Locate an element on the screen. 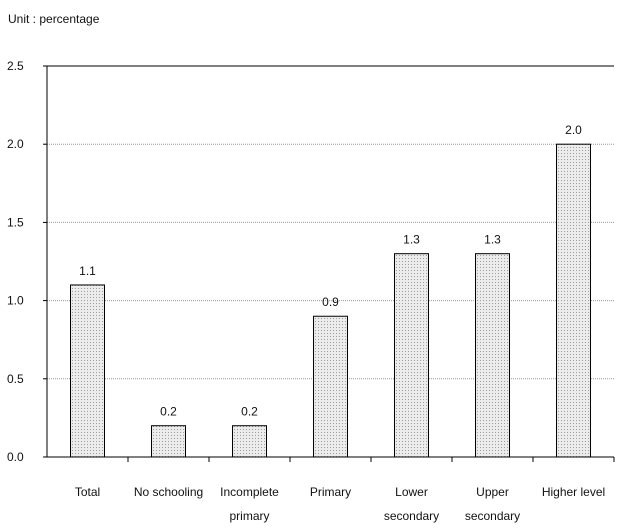 The height and width of the screenshot is (531, 622). x-category-label: Primary is located at coordinates (330, 492).